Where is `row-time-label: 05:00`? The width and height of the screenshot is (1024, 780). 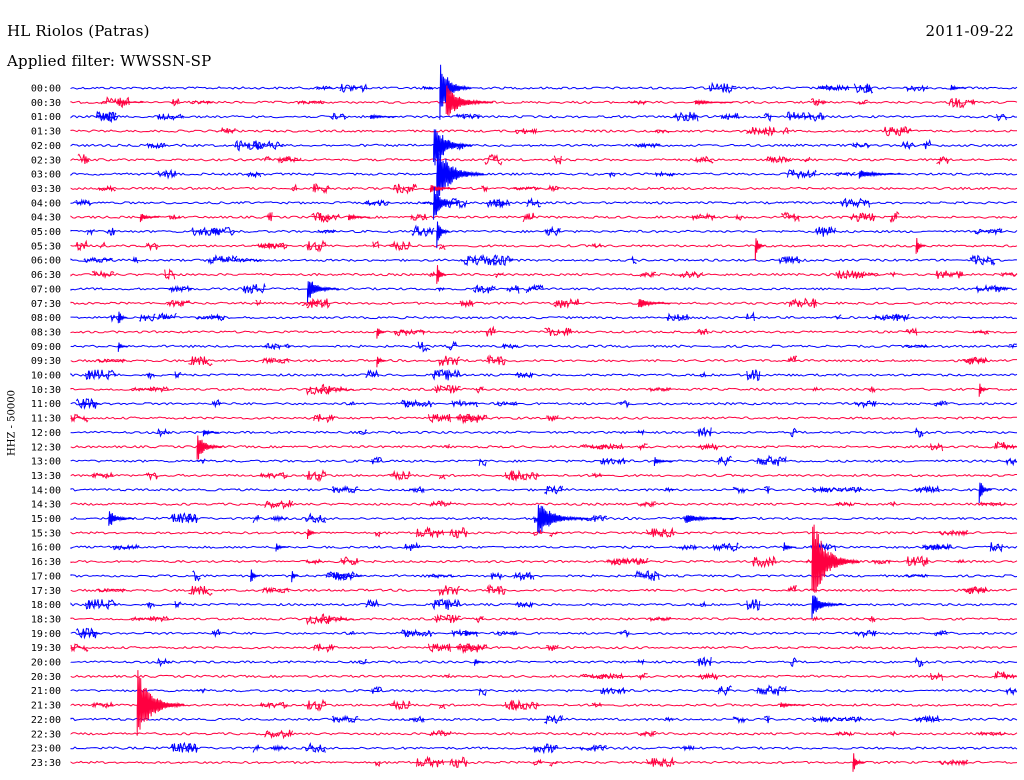 row-time-label: 05:00 is located at coordinates (46, 232).